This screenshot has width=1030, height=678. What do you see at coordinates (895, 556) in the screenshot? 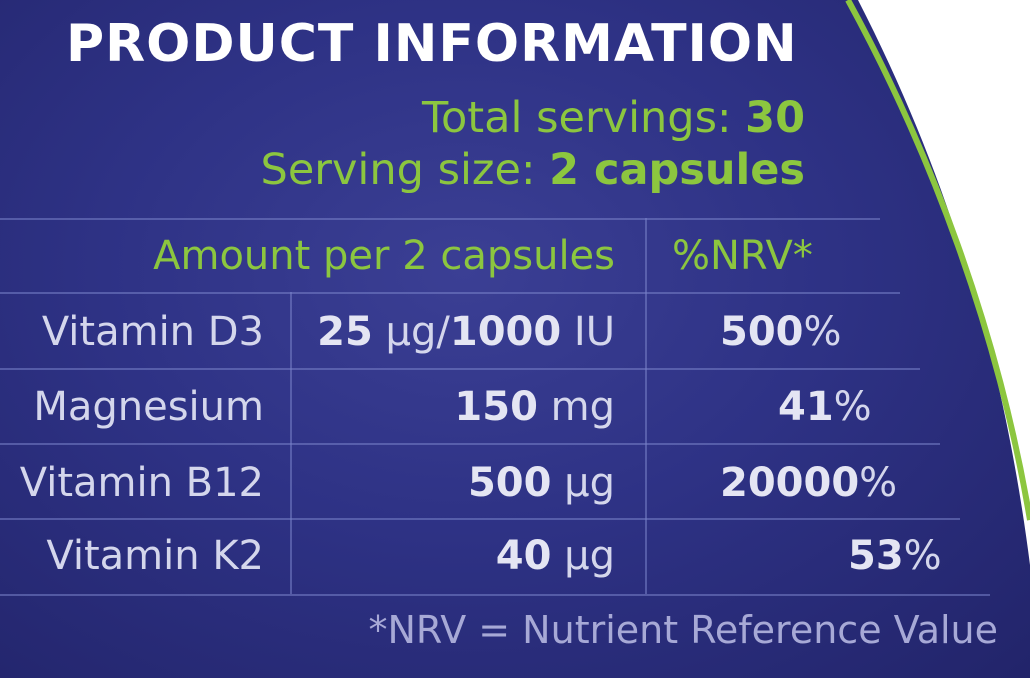
I see `nutrient-nrv: 53%` at bounding box center [895, 556].